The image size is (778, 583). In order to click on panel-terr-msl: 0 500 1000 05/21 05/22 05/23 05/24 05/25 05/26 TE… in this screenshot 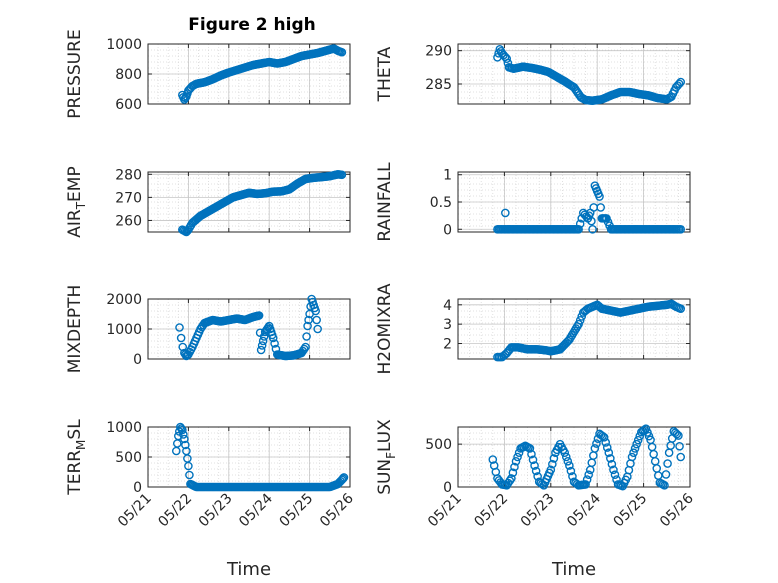, I will do `click(211, 499)`.